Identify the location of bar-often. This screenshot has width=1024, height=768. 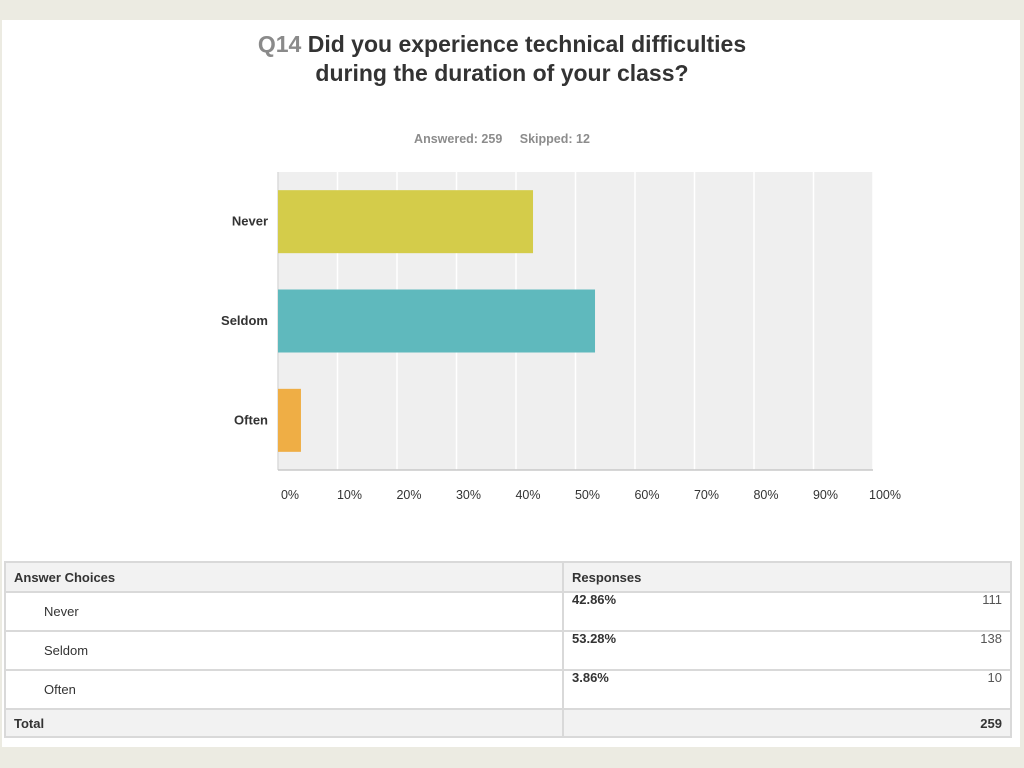
(289, 420).